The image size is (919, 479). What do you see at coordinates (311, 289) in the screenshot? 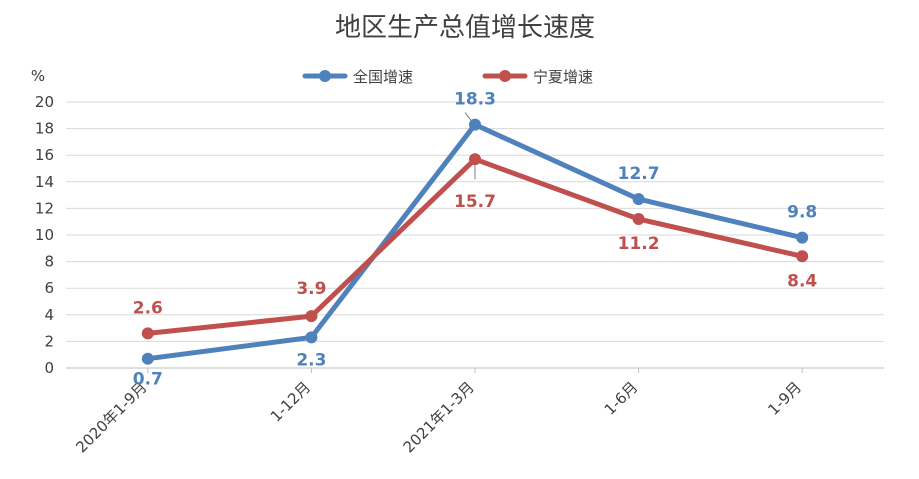
I see `data-label: 3.9` at bounding box center [311, 289].